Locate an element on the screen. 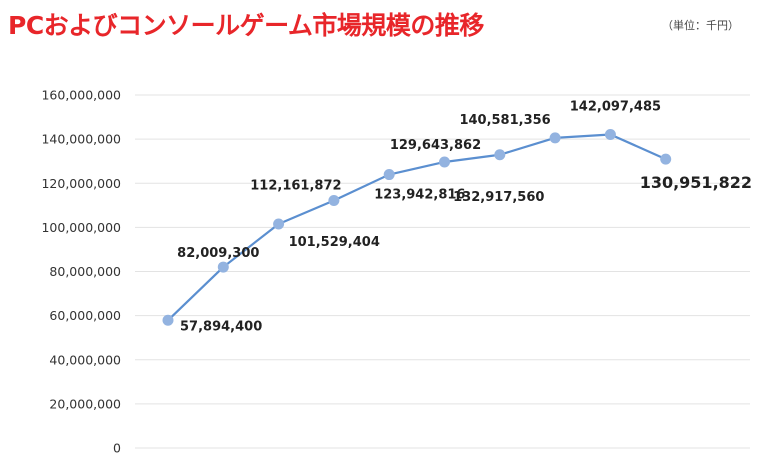  data-label: 123,942,816 is located at coordinates (419, 195).